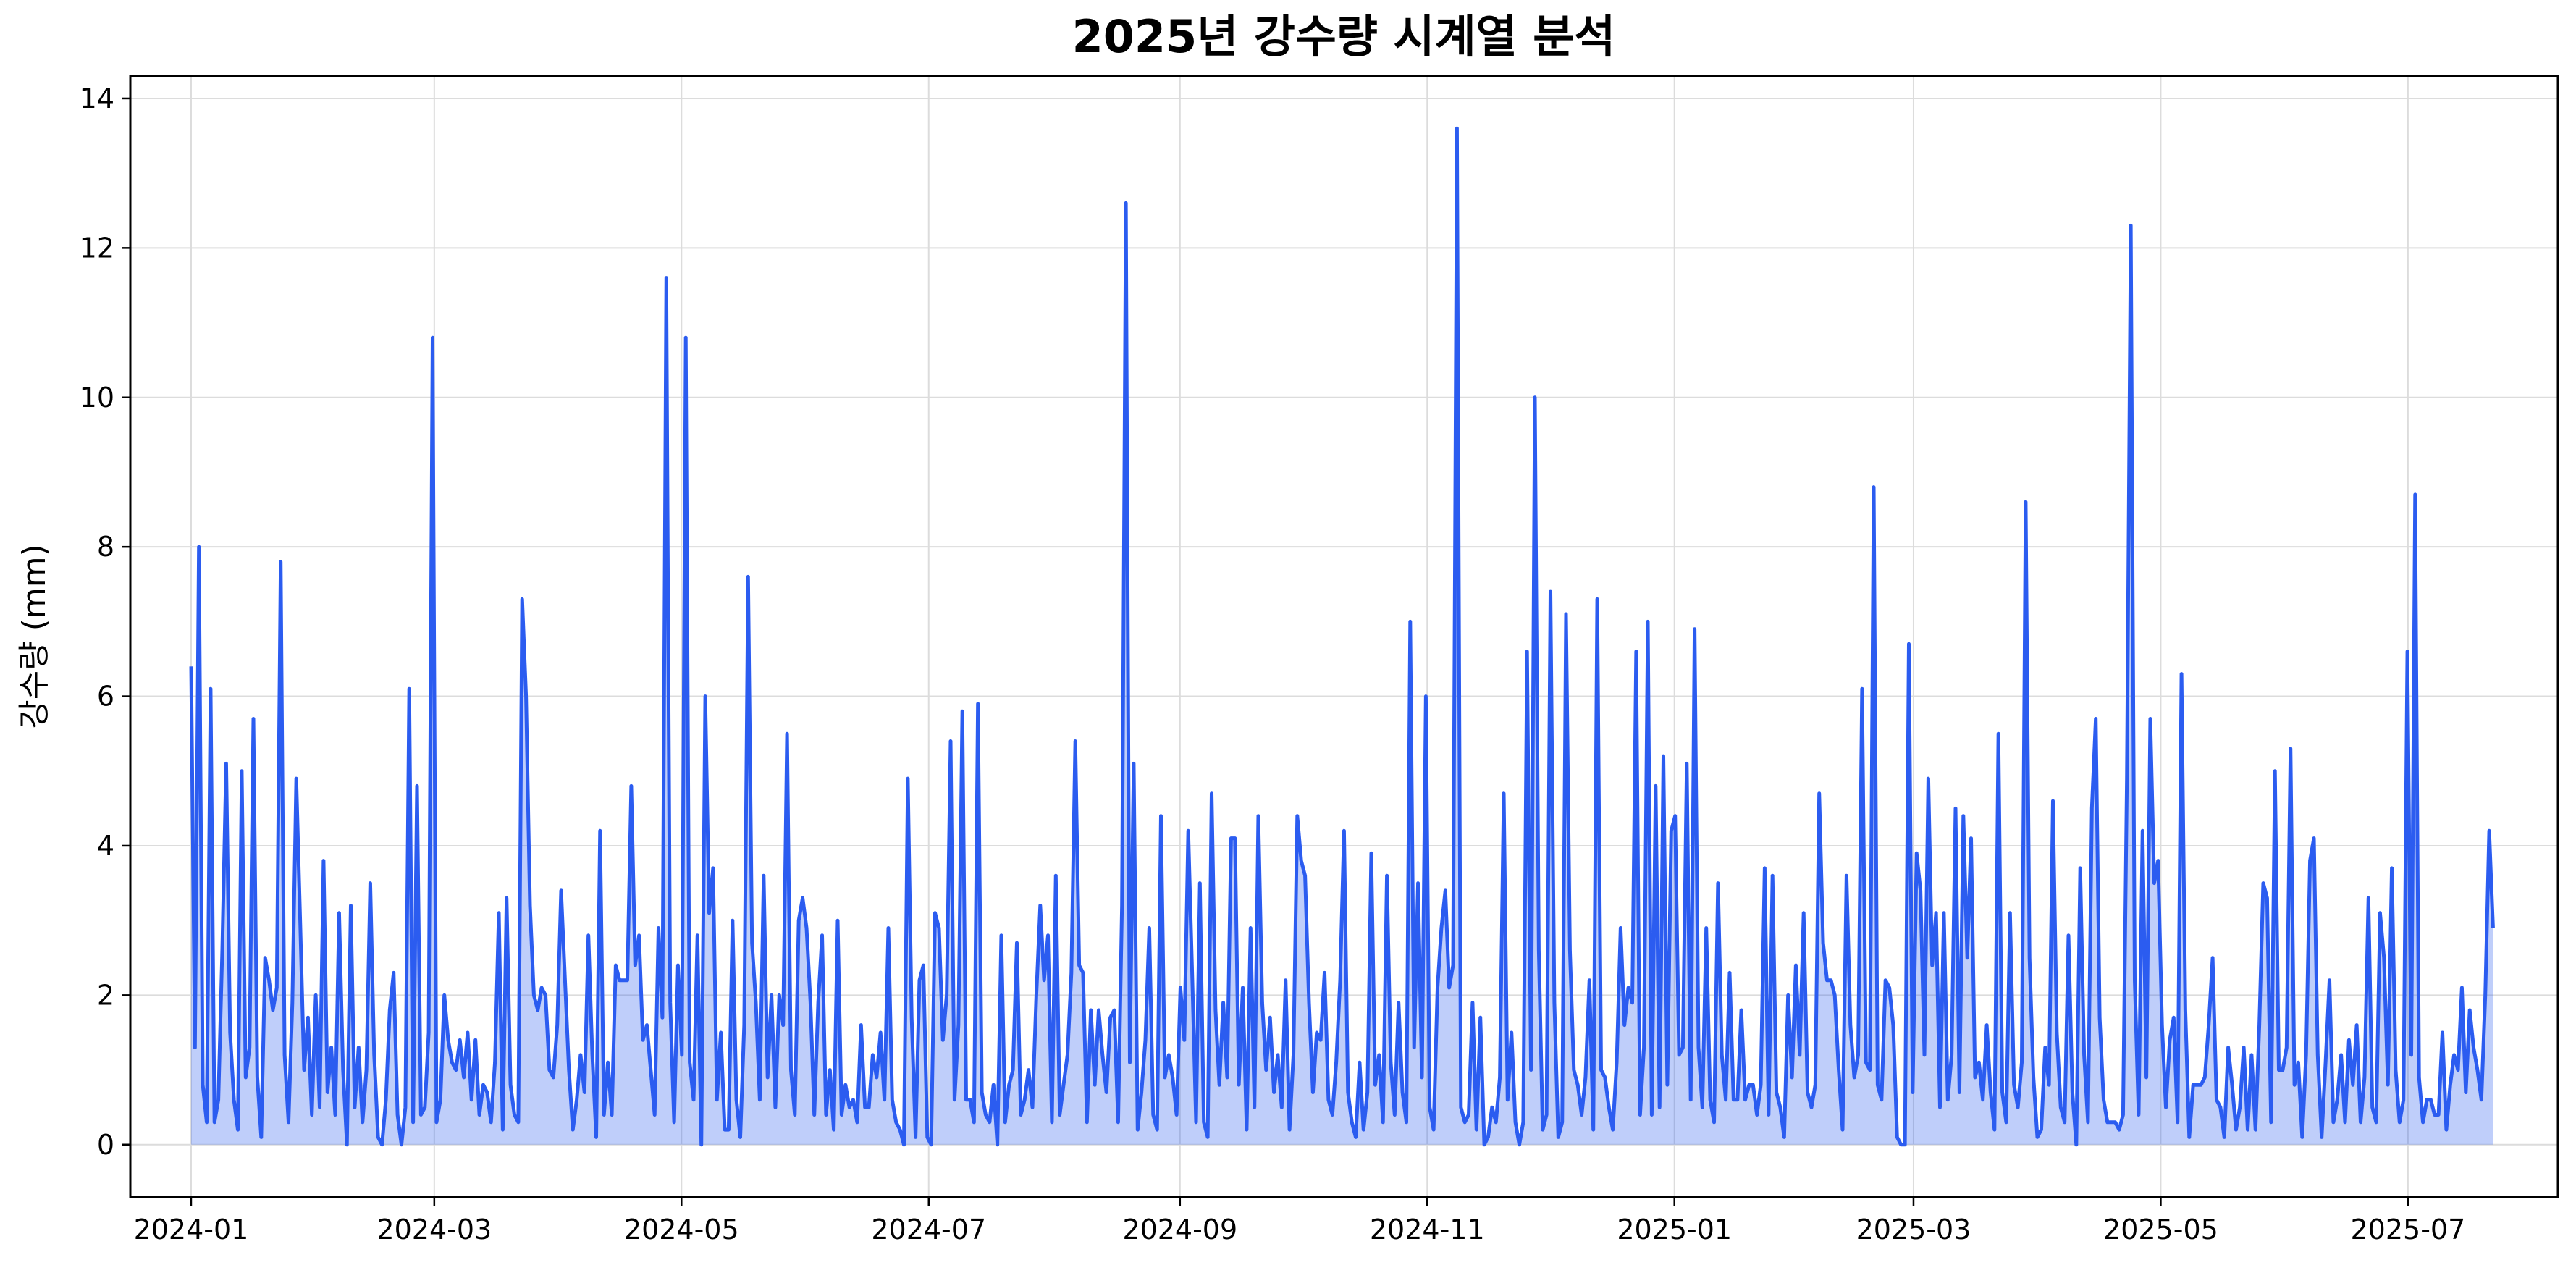 The width and height of the screenshot is (2576, 1273). I want to click on x-tick-label: 2024-03, so click(434, 1229).